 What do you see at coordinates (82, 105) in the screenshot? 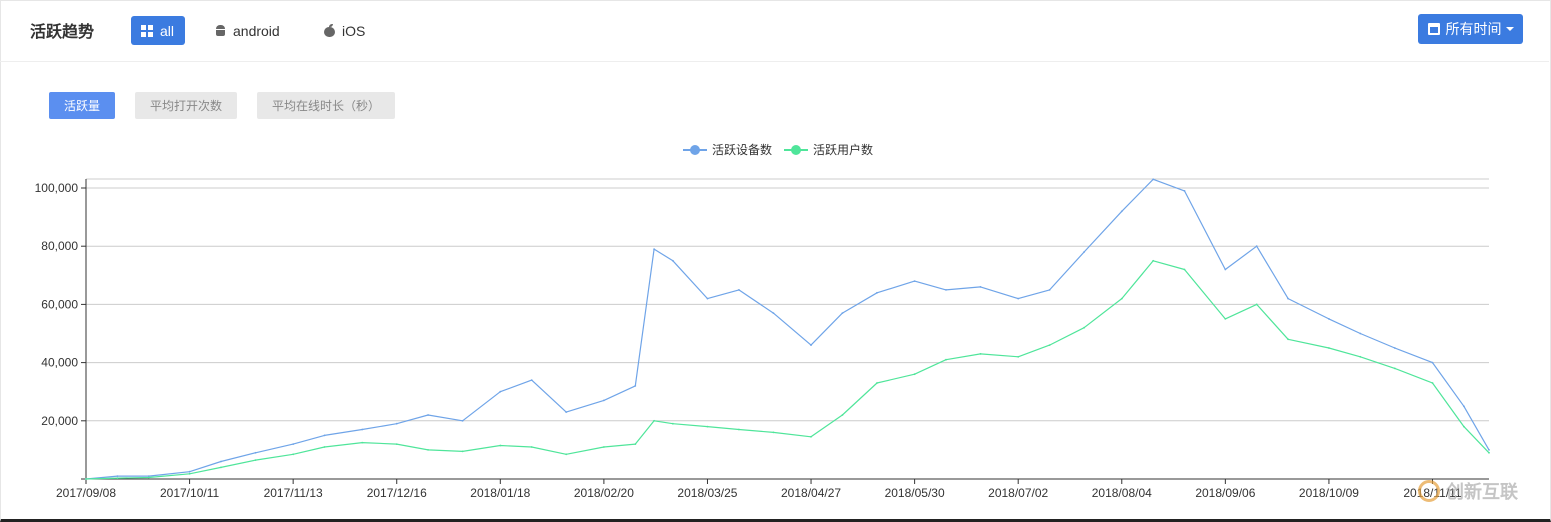
I see `metric-tab-active-count: 活跃量` at bounding box center [82, 105].